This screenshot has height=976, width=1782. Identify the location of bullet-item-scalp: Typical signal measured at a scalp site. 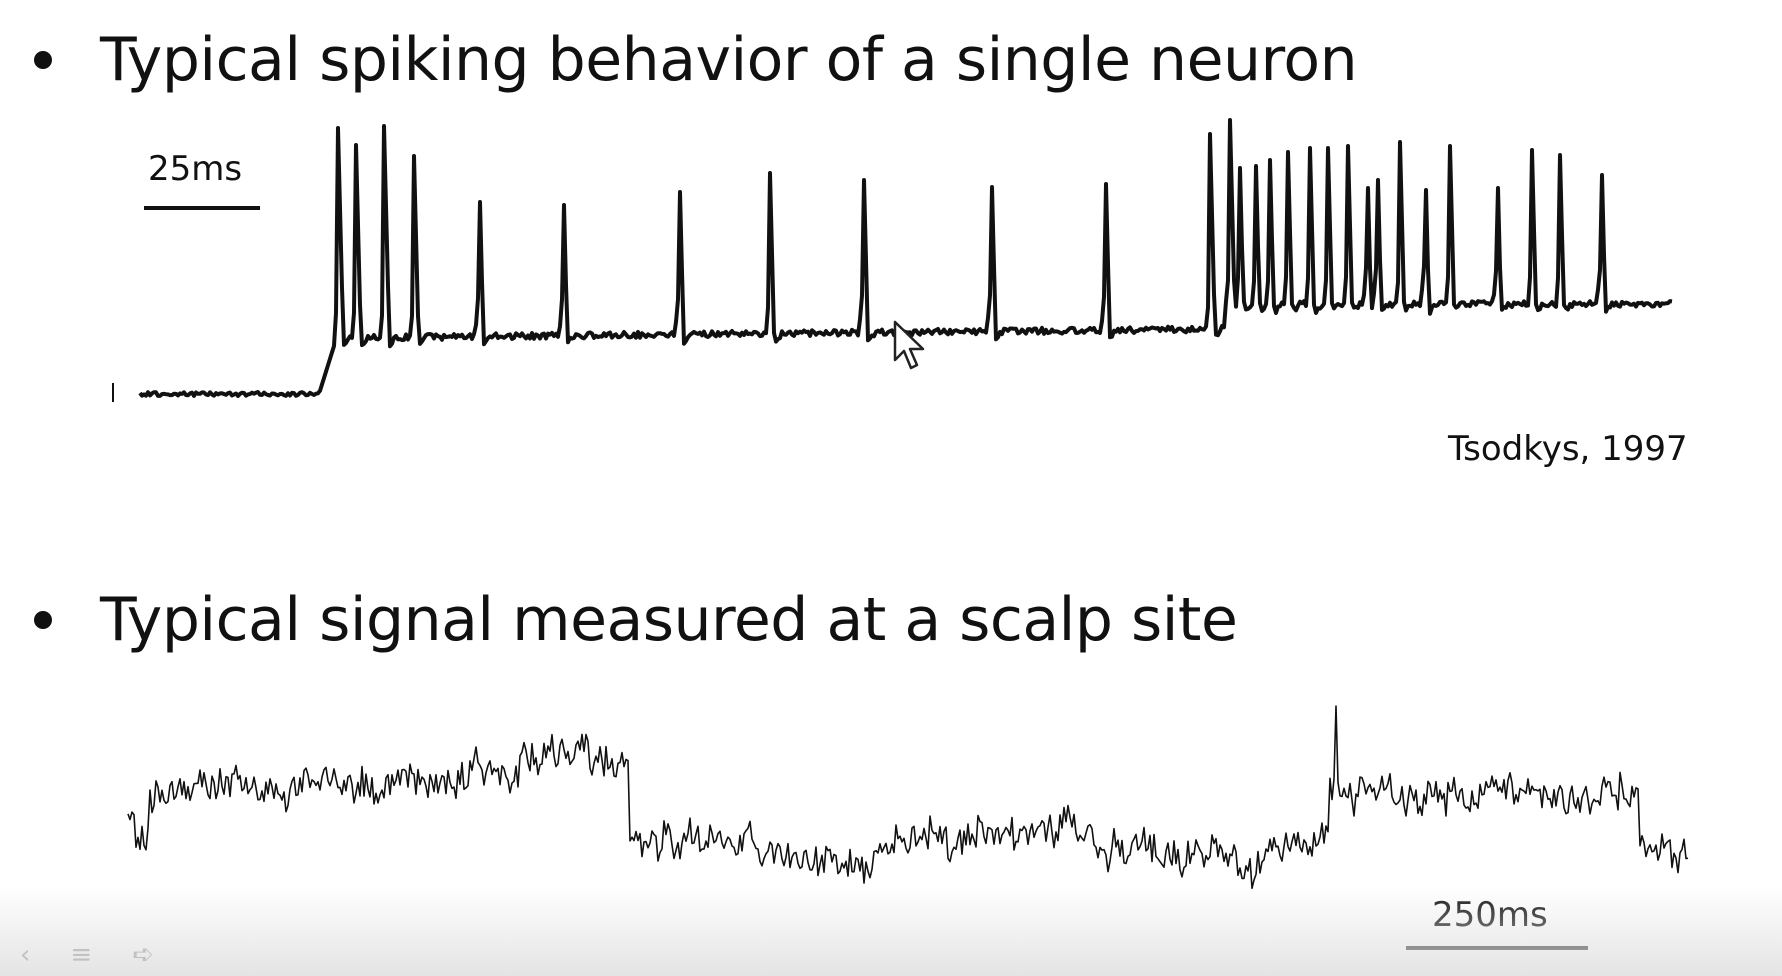
(636, 620).